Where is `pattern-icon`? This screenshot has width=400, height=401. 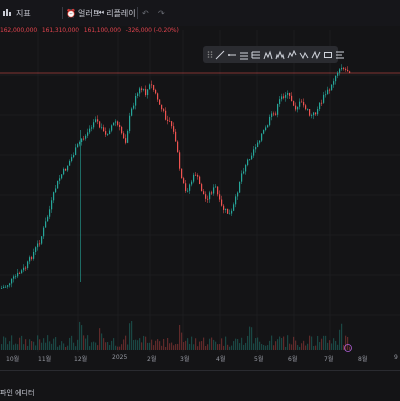 pattern-icon is located at coordinates (268, 54).